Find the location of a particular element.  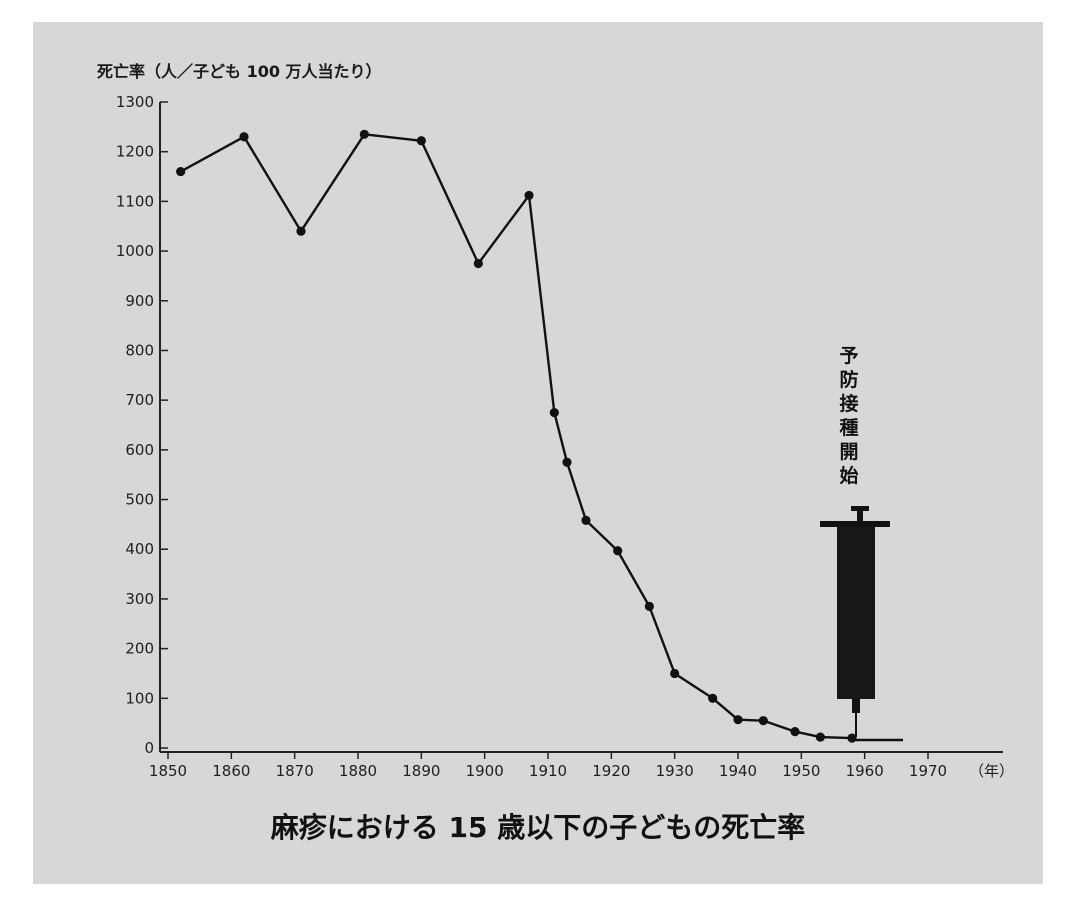

y-tick-label: 1000 is located at coordinates (135, 251).